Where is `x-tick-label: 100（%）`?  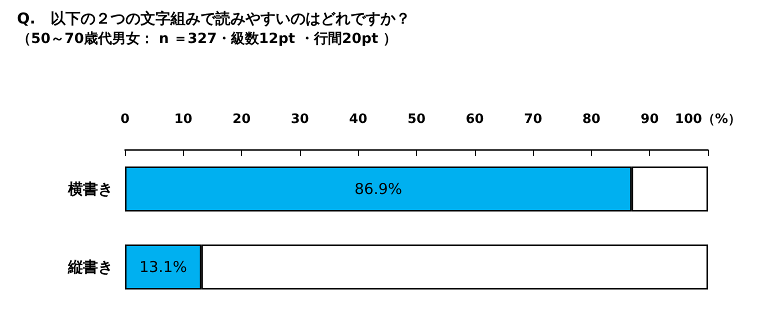 x-tick-label: 100（%） is located at coordinates (708, 119).